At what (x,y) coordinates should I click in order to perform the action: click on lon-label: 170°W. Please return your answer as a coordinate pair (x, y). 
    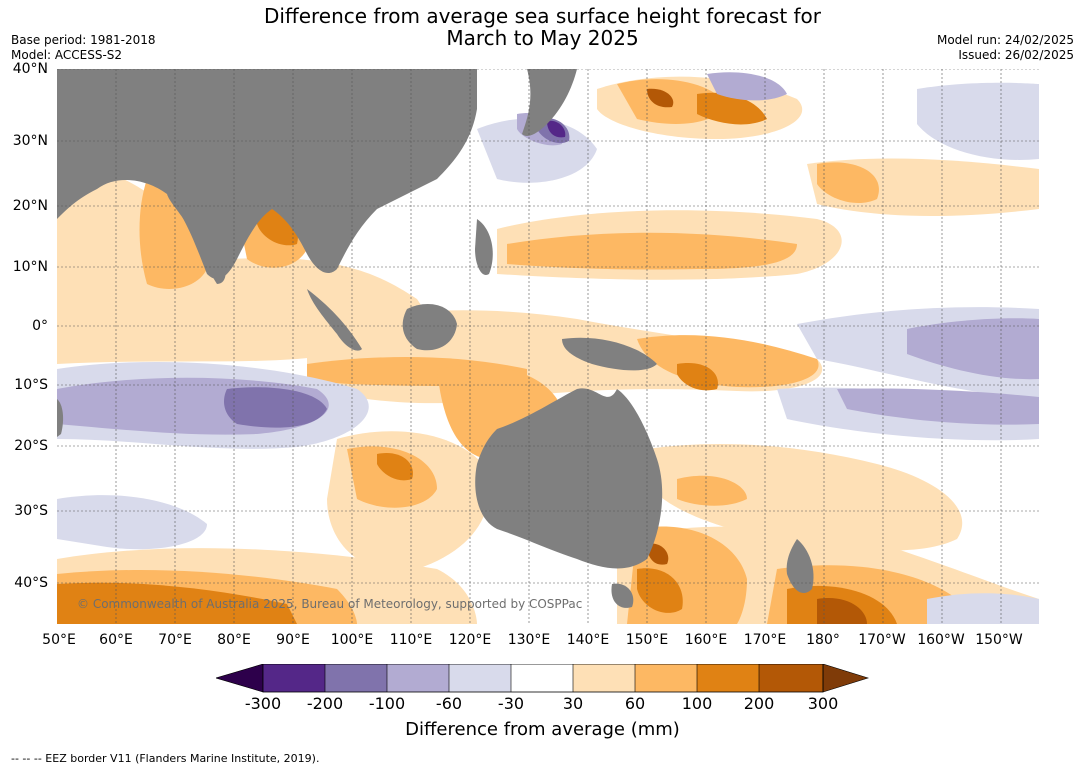
    Looking at the image, I should click on (882, 640).